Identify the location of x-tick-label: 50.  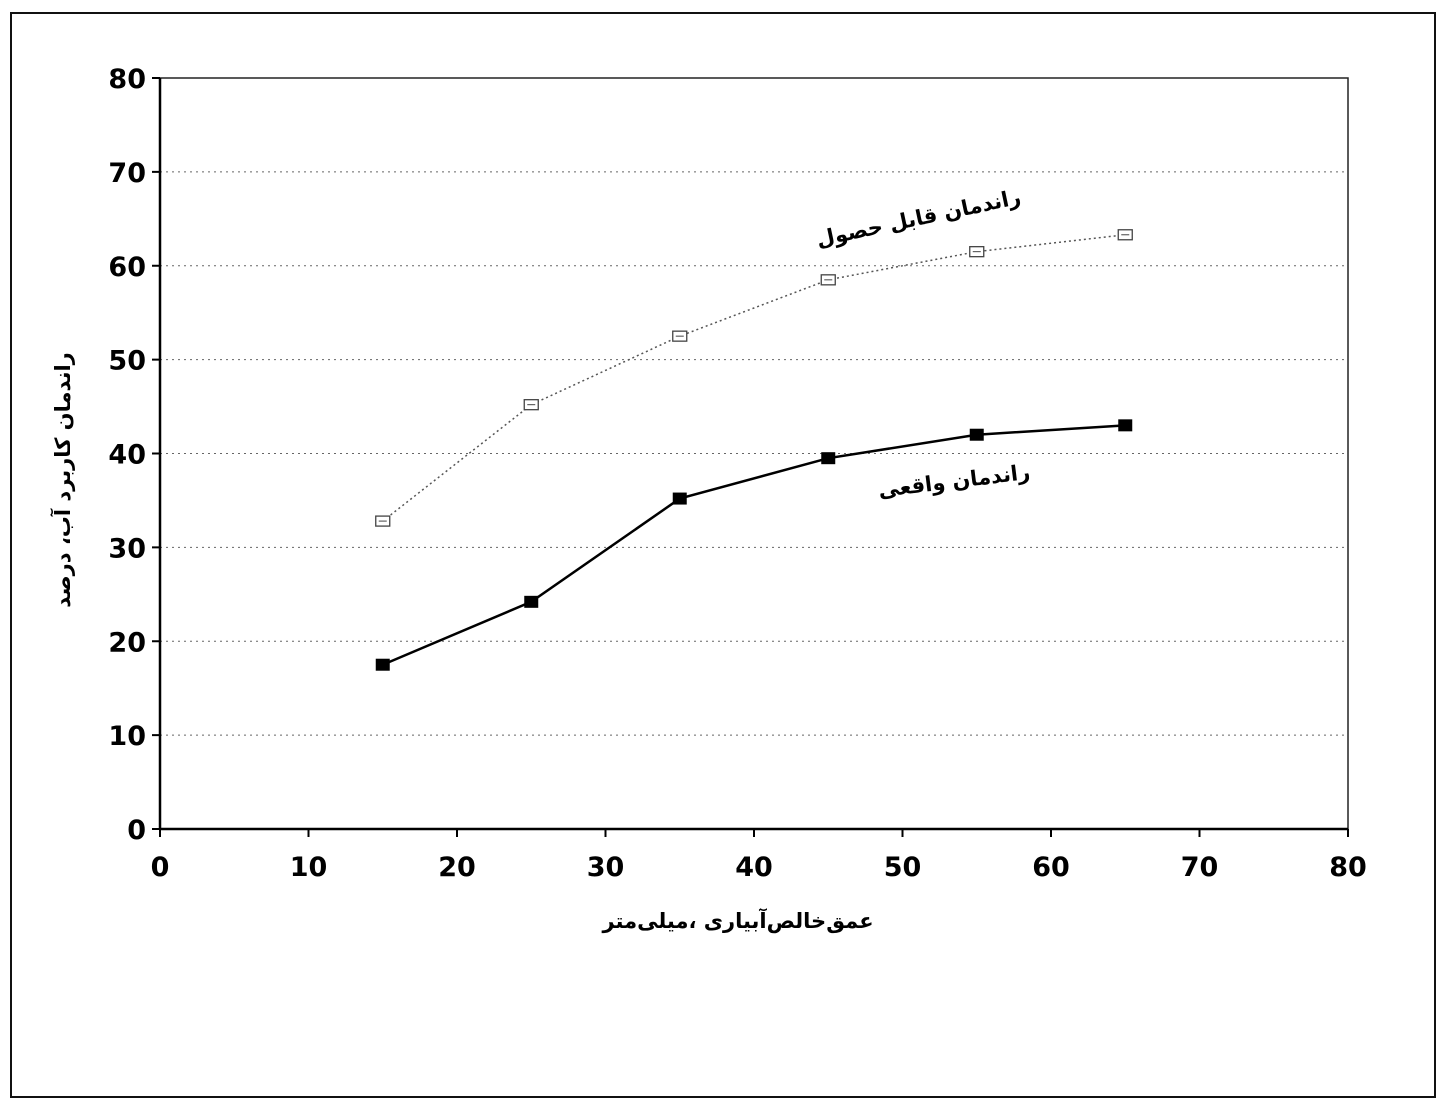
(903, 867).